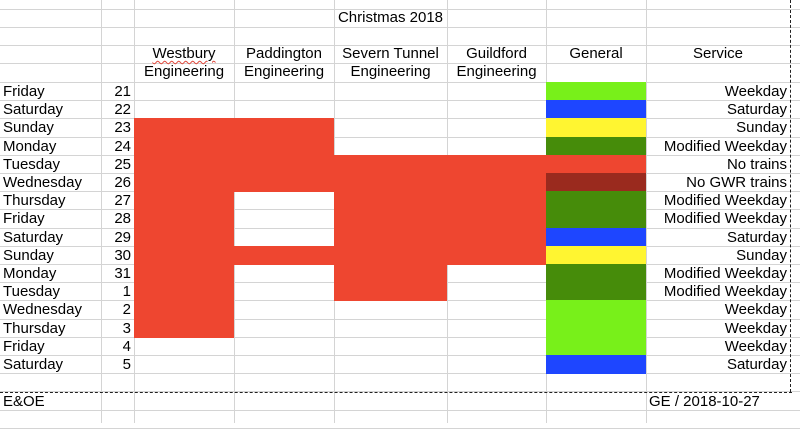 Image resolution: width=800 pixels, height=429 pixels. What do you see at coordinates (122, 273) in the screenshot?
I see `date-cell: 31` at bounding box center [122, 273].